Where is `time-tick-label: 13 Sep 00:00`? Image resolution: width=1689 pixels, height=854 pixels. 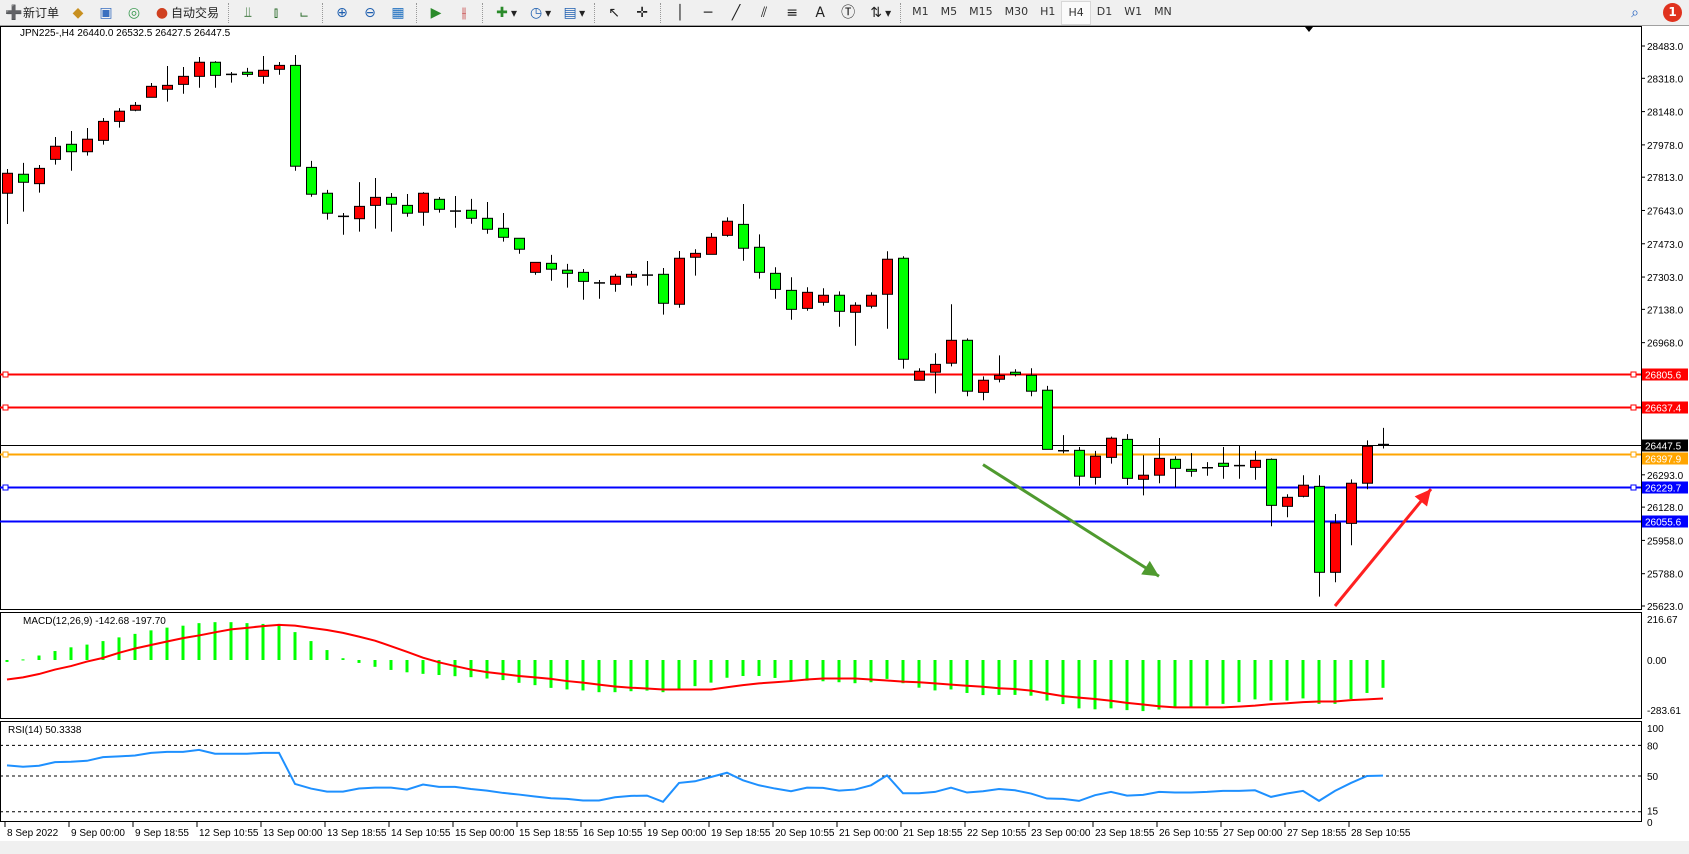
time-tick-label: 13 Sep 00:00 is located at coordinates (293, 833).